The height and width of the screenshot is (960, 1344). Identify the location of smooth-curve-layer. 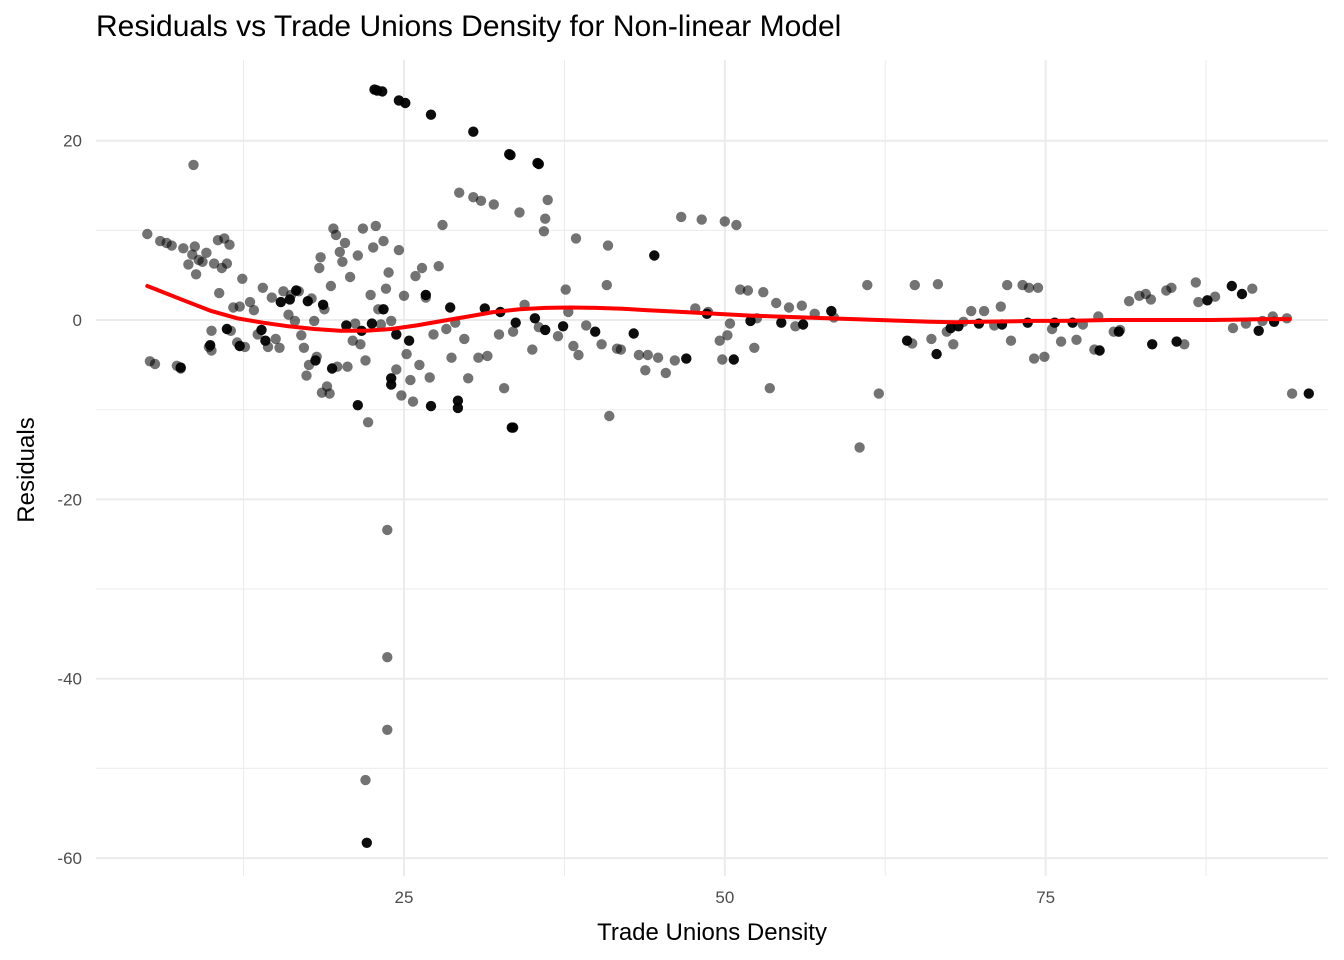
(718, 308).